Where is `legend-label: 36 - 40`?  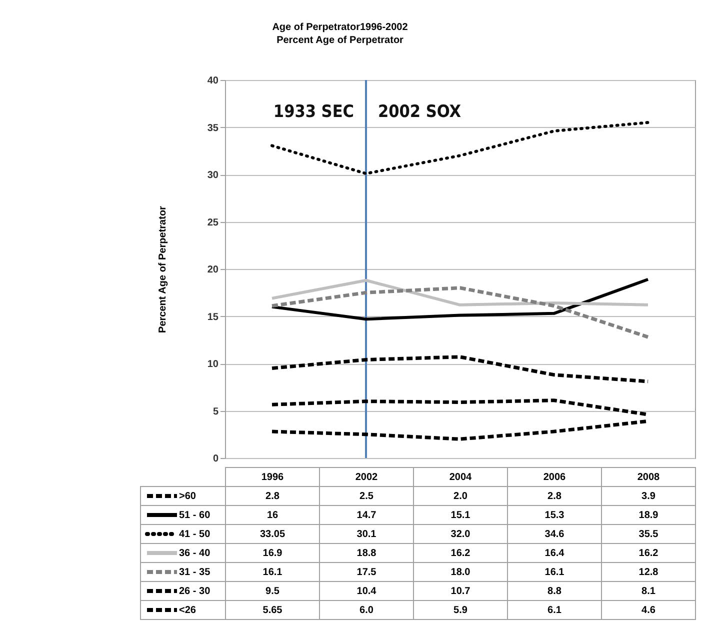
legend-label: 36 - 40 is located at coordinates (183, 553).